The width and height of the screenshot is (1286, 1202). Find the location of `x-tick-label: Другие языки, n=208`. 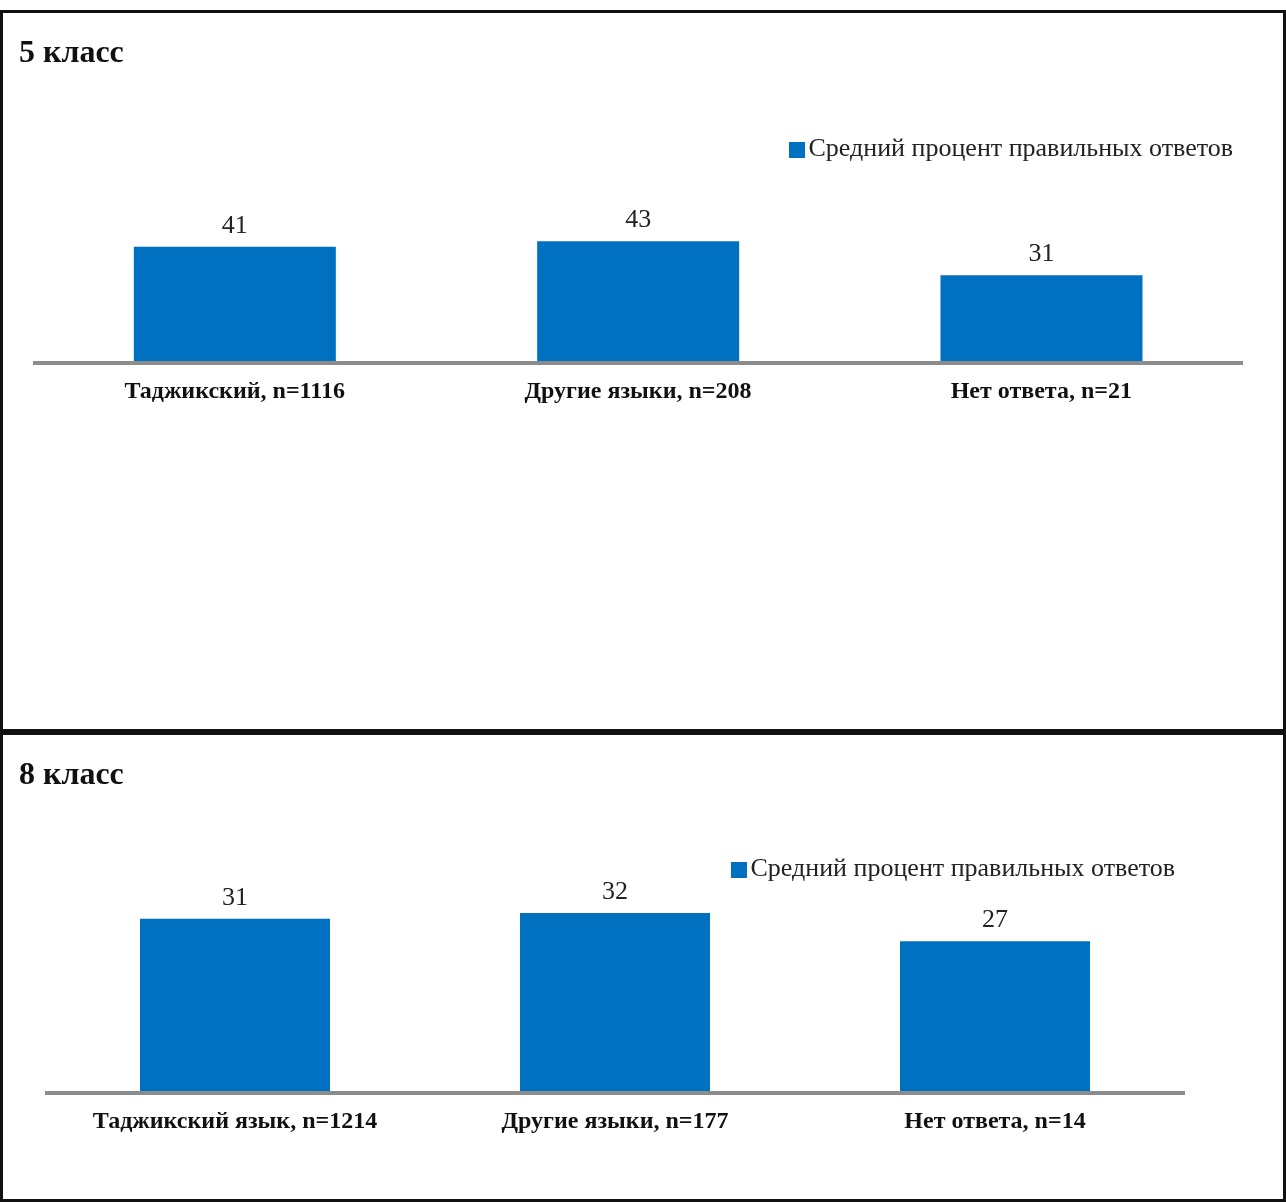

x-tick-label: Другие языки, n=208 is located at coordinates (638, 390).